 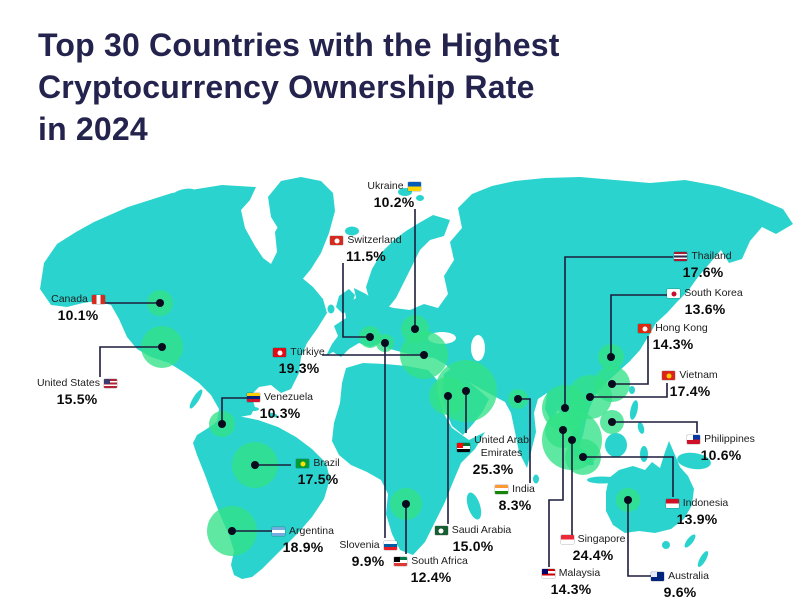 I want to click on africa-shape, so click(x=408, y=459).